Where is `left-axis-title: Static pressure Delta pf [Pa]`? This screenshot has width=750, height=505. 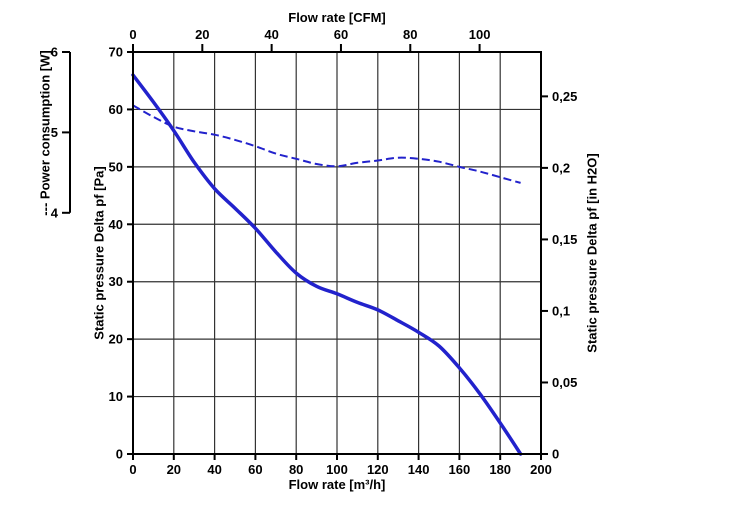 left-axis-title: Static pressure Delta pf [Pa] is located at coordinates (99, 253).